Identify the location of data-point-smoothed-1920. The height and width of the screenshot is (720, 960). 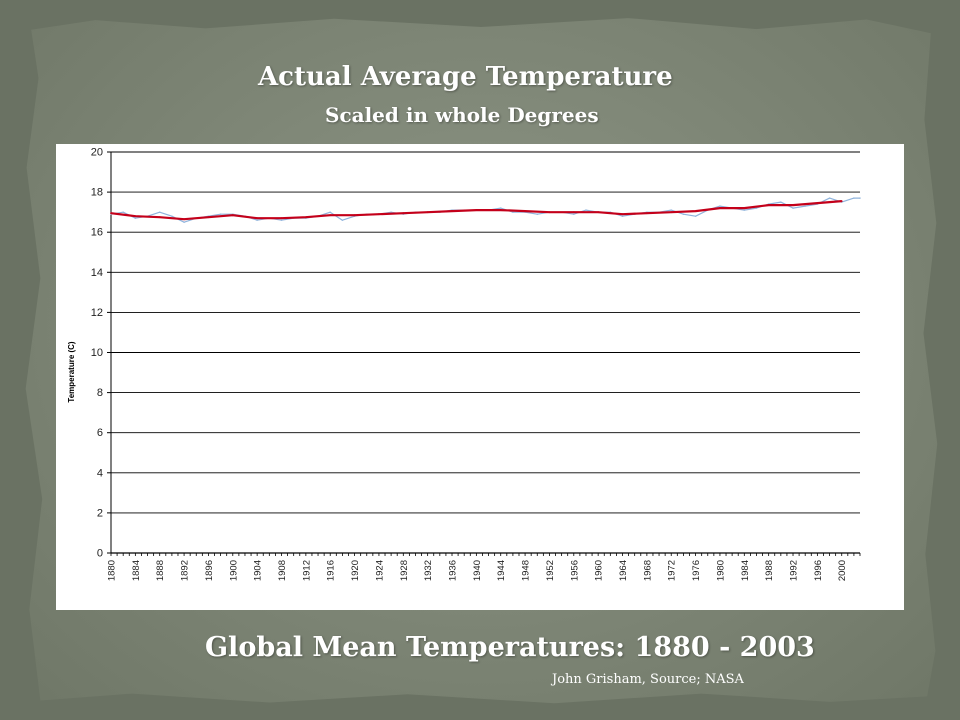
(354, 215).